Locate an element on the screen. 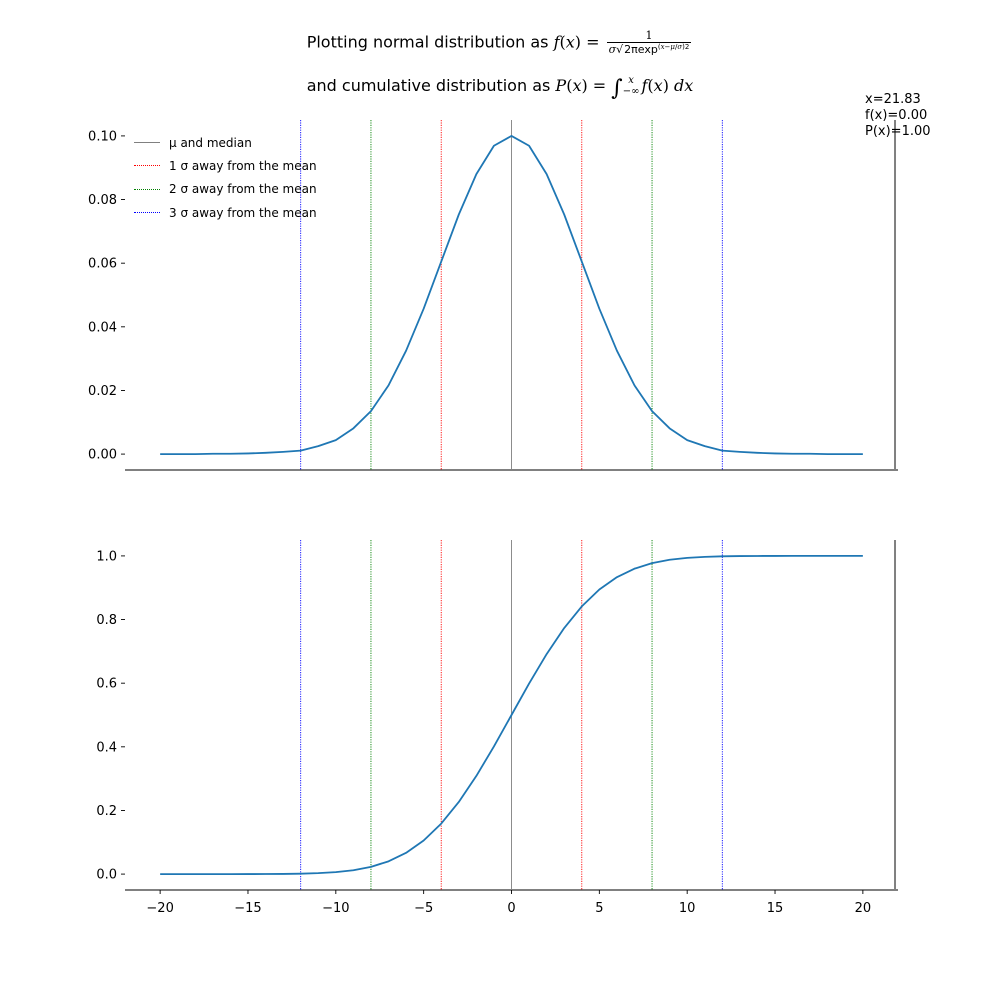 The image size is (1000, 1000). cdf-x-tick-label: −20 is located at coordinates (159, 908).